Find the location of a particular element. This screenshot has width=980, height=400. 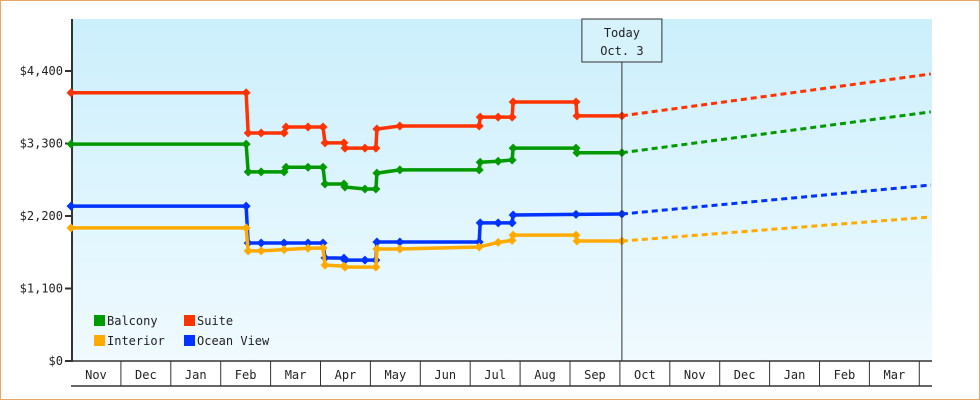

series-interior is located at coordinates (498, 243).